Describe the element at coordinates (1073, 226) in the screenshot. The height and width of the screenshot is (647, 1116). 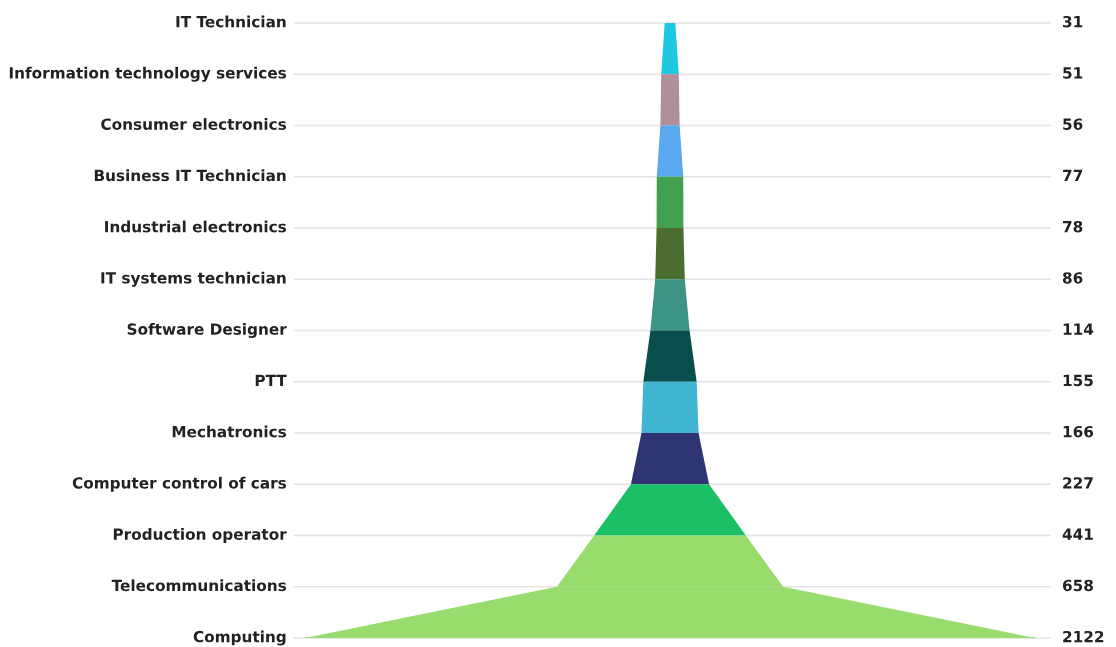
I see `data-label: 78` at that location.